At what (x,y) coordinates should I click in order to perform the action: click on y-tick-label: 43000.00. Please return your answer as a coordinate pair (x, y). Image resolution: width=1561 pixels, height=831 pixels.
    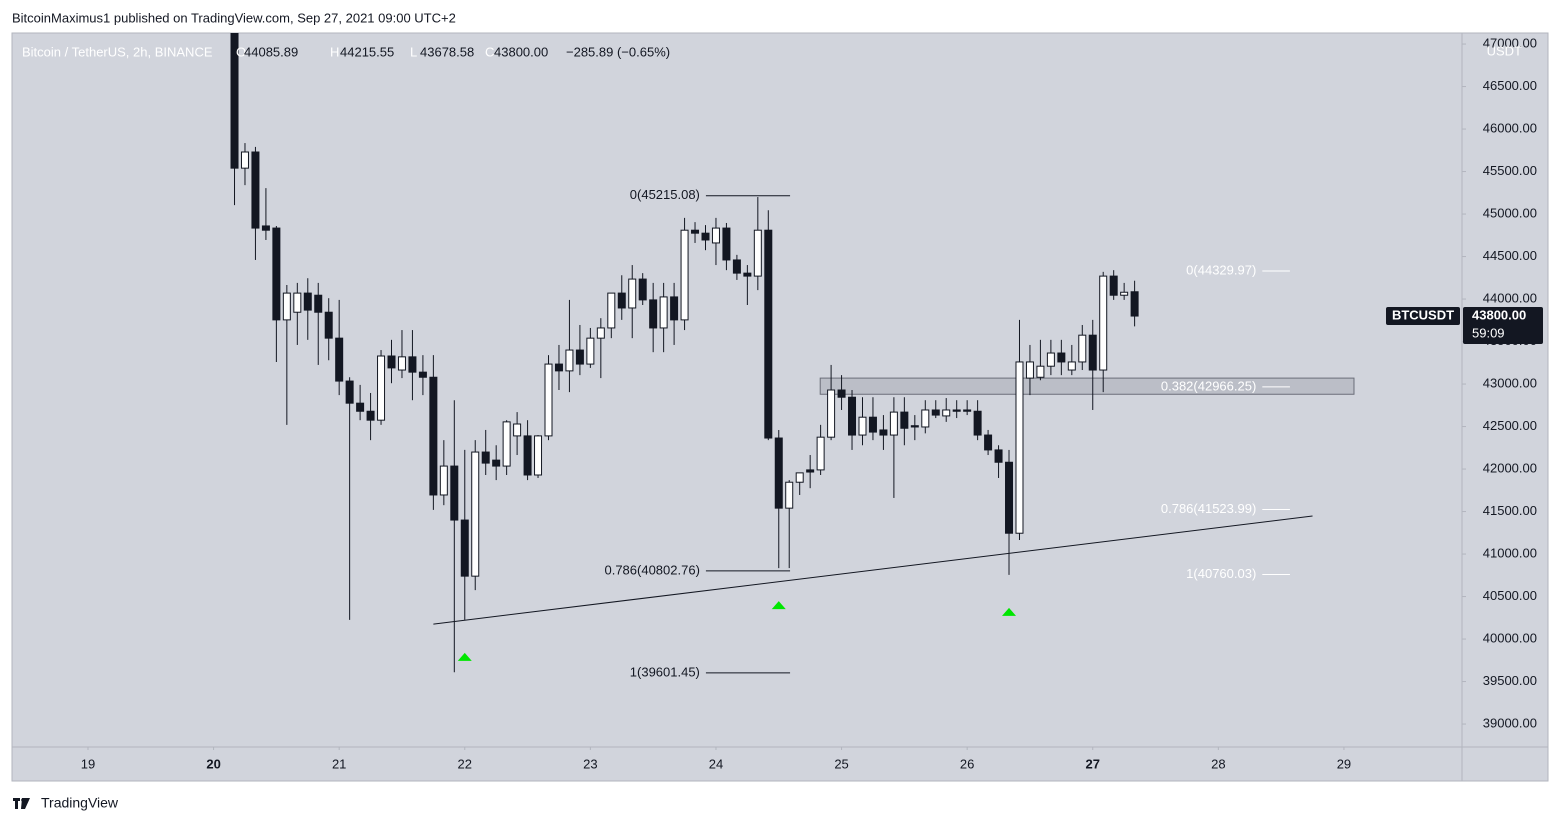
    Looking at the image, I should click on (1510, 382).